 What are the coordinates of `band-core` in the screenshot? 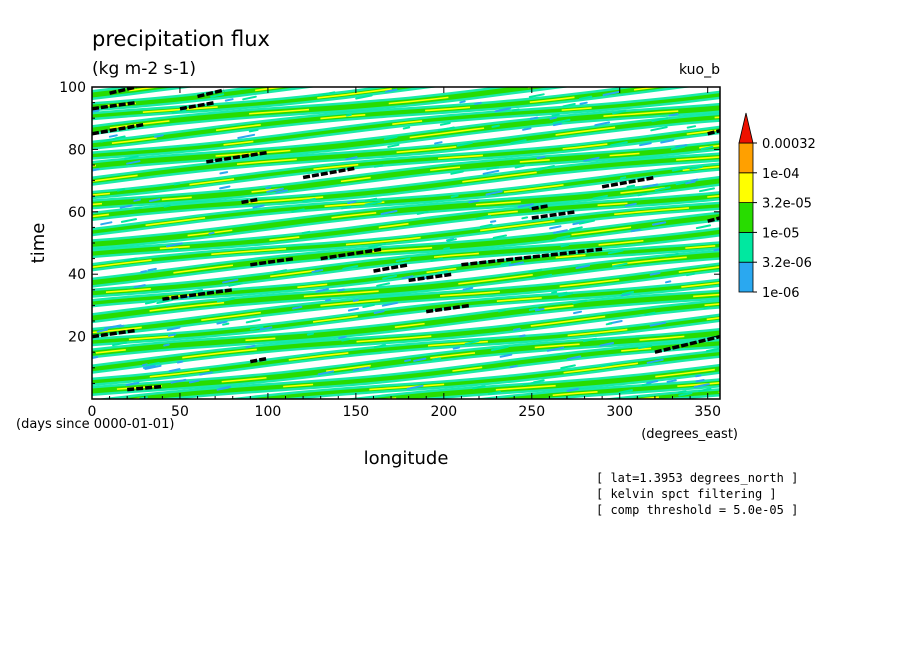 It's located at (671, 394).